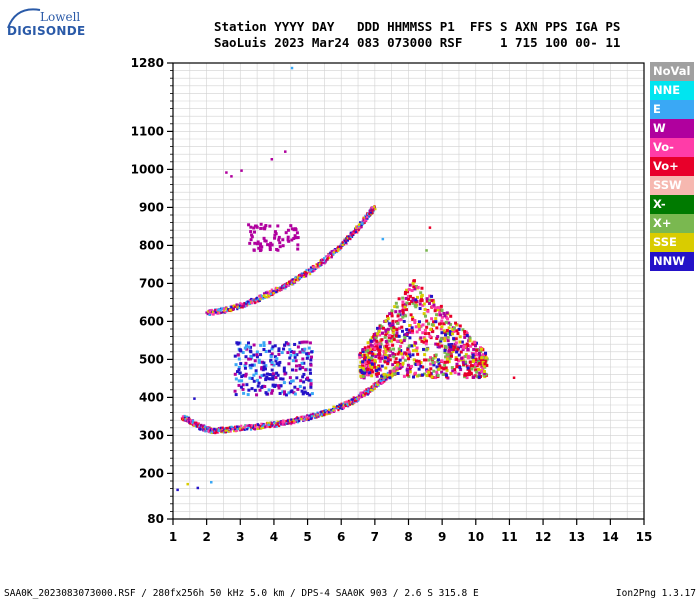  I want to click on x-tick-label: 8, so click(408, 537).